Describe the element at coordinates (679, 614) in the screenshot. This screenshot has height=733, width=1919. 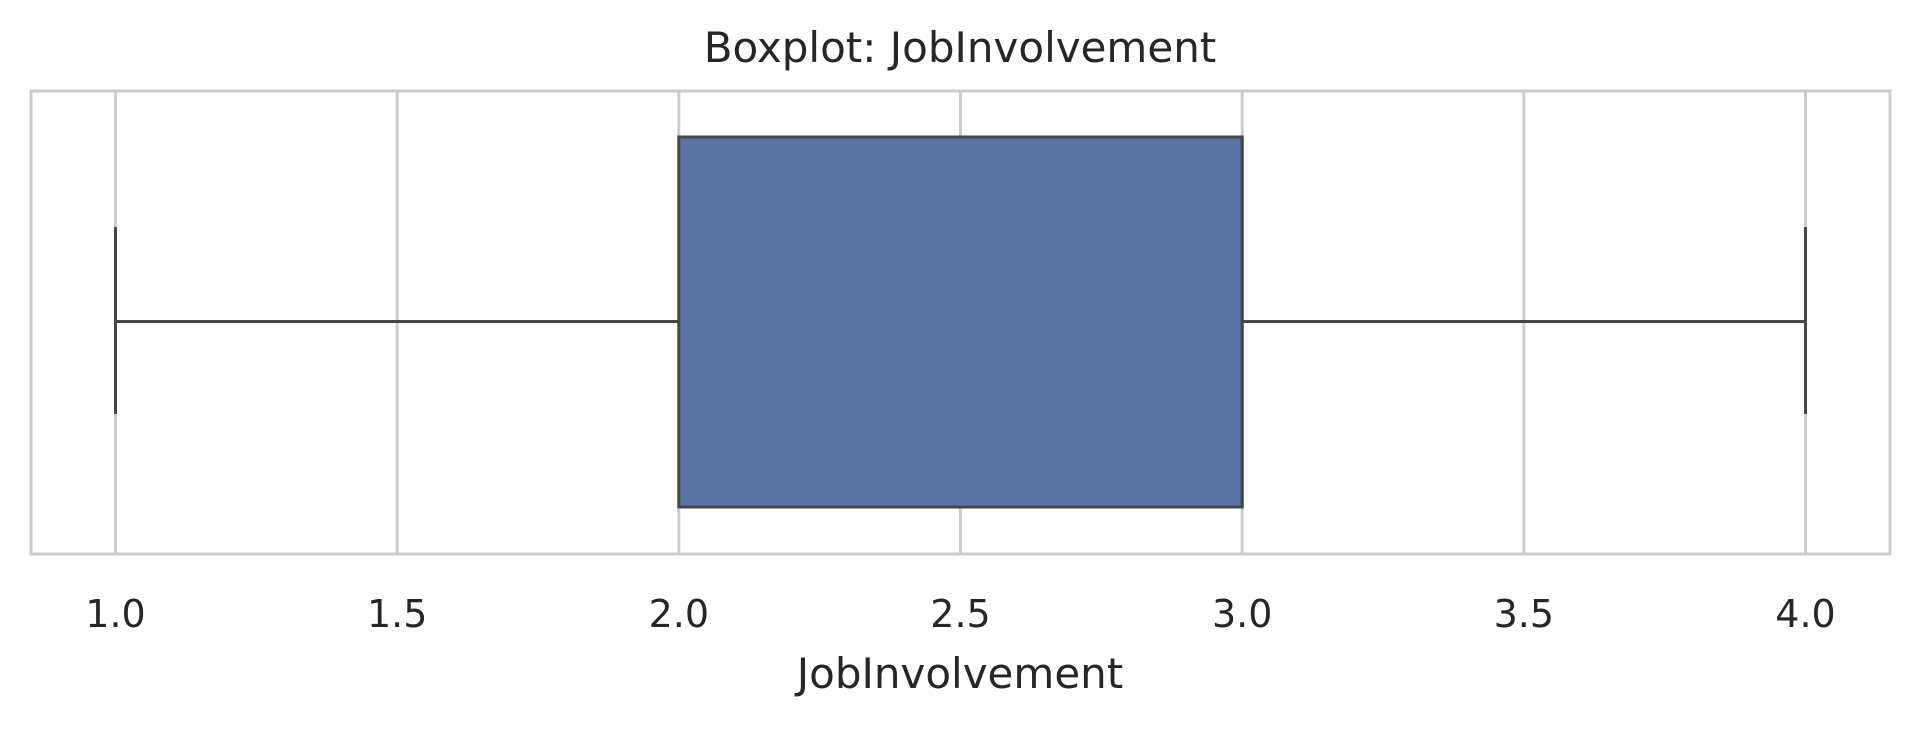
I see `x-tick-label: 2.0` at that location.